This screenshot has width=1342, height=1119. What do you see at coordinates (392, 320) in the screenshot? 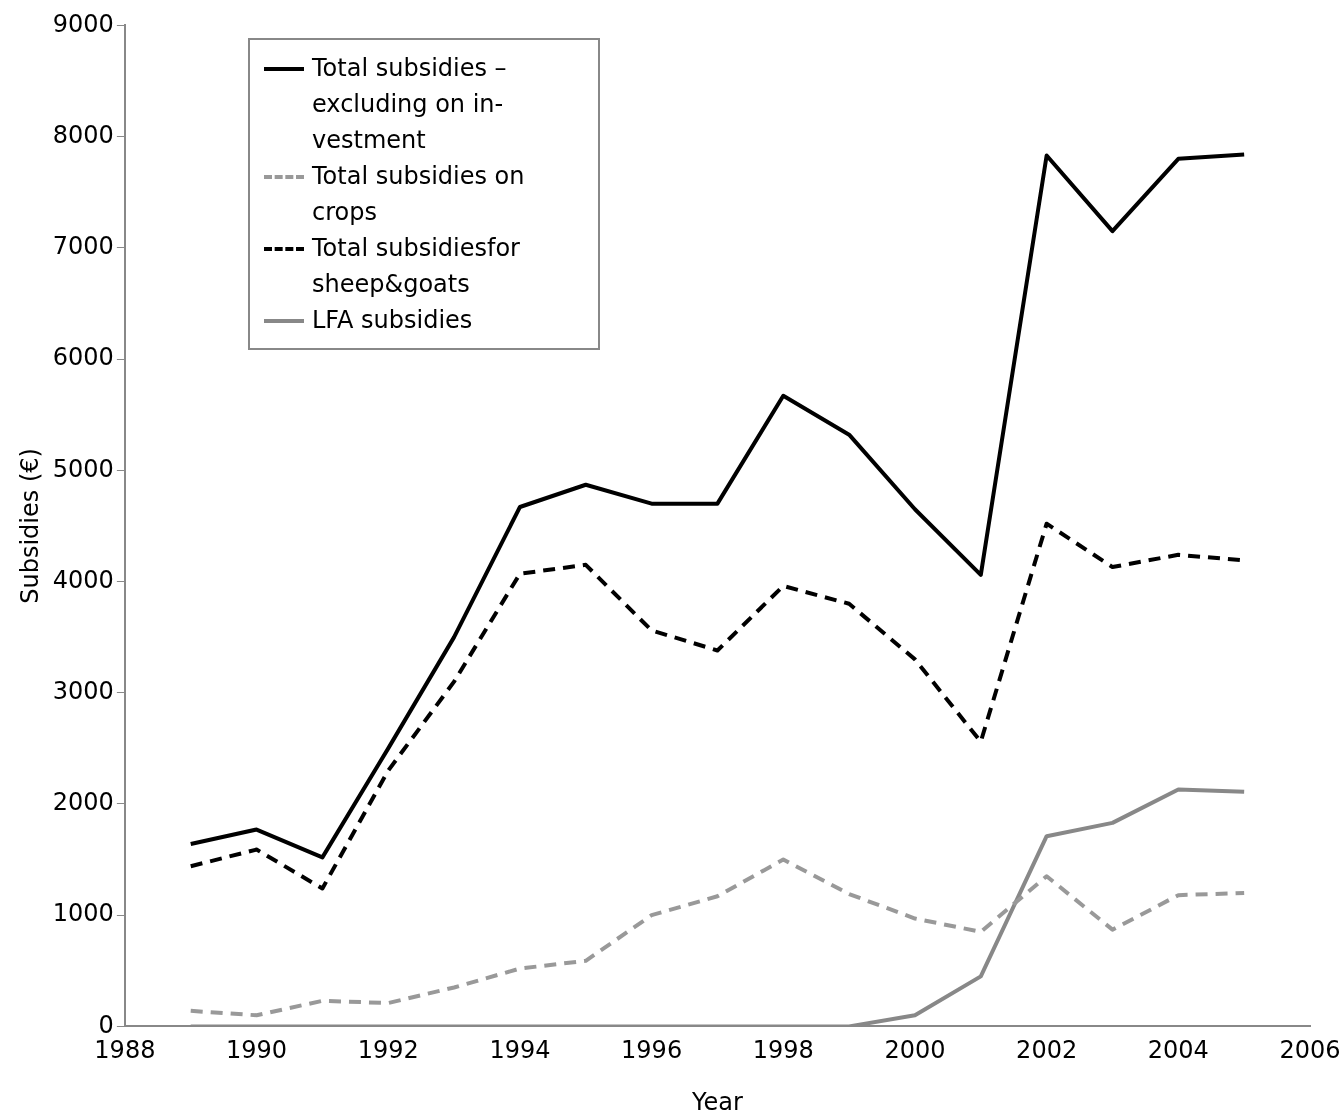
I see `legend-label: LFA subsidies` at bounding box center [392, 320].